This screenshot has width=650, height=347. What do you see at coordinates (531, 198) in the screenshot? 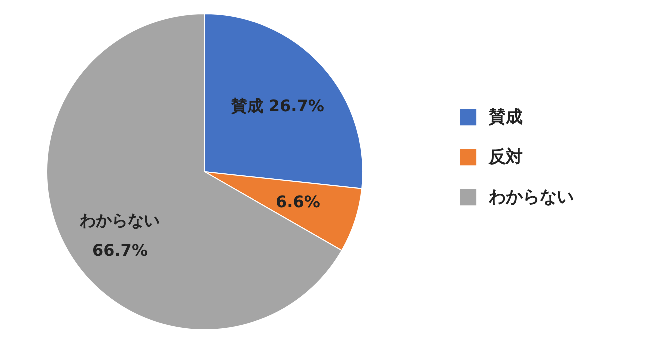
I see `legend-label: わからない` at bounding box center [531, 198].